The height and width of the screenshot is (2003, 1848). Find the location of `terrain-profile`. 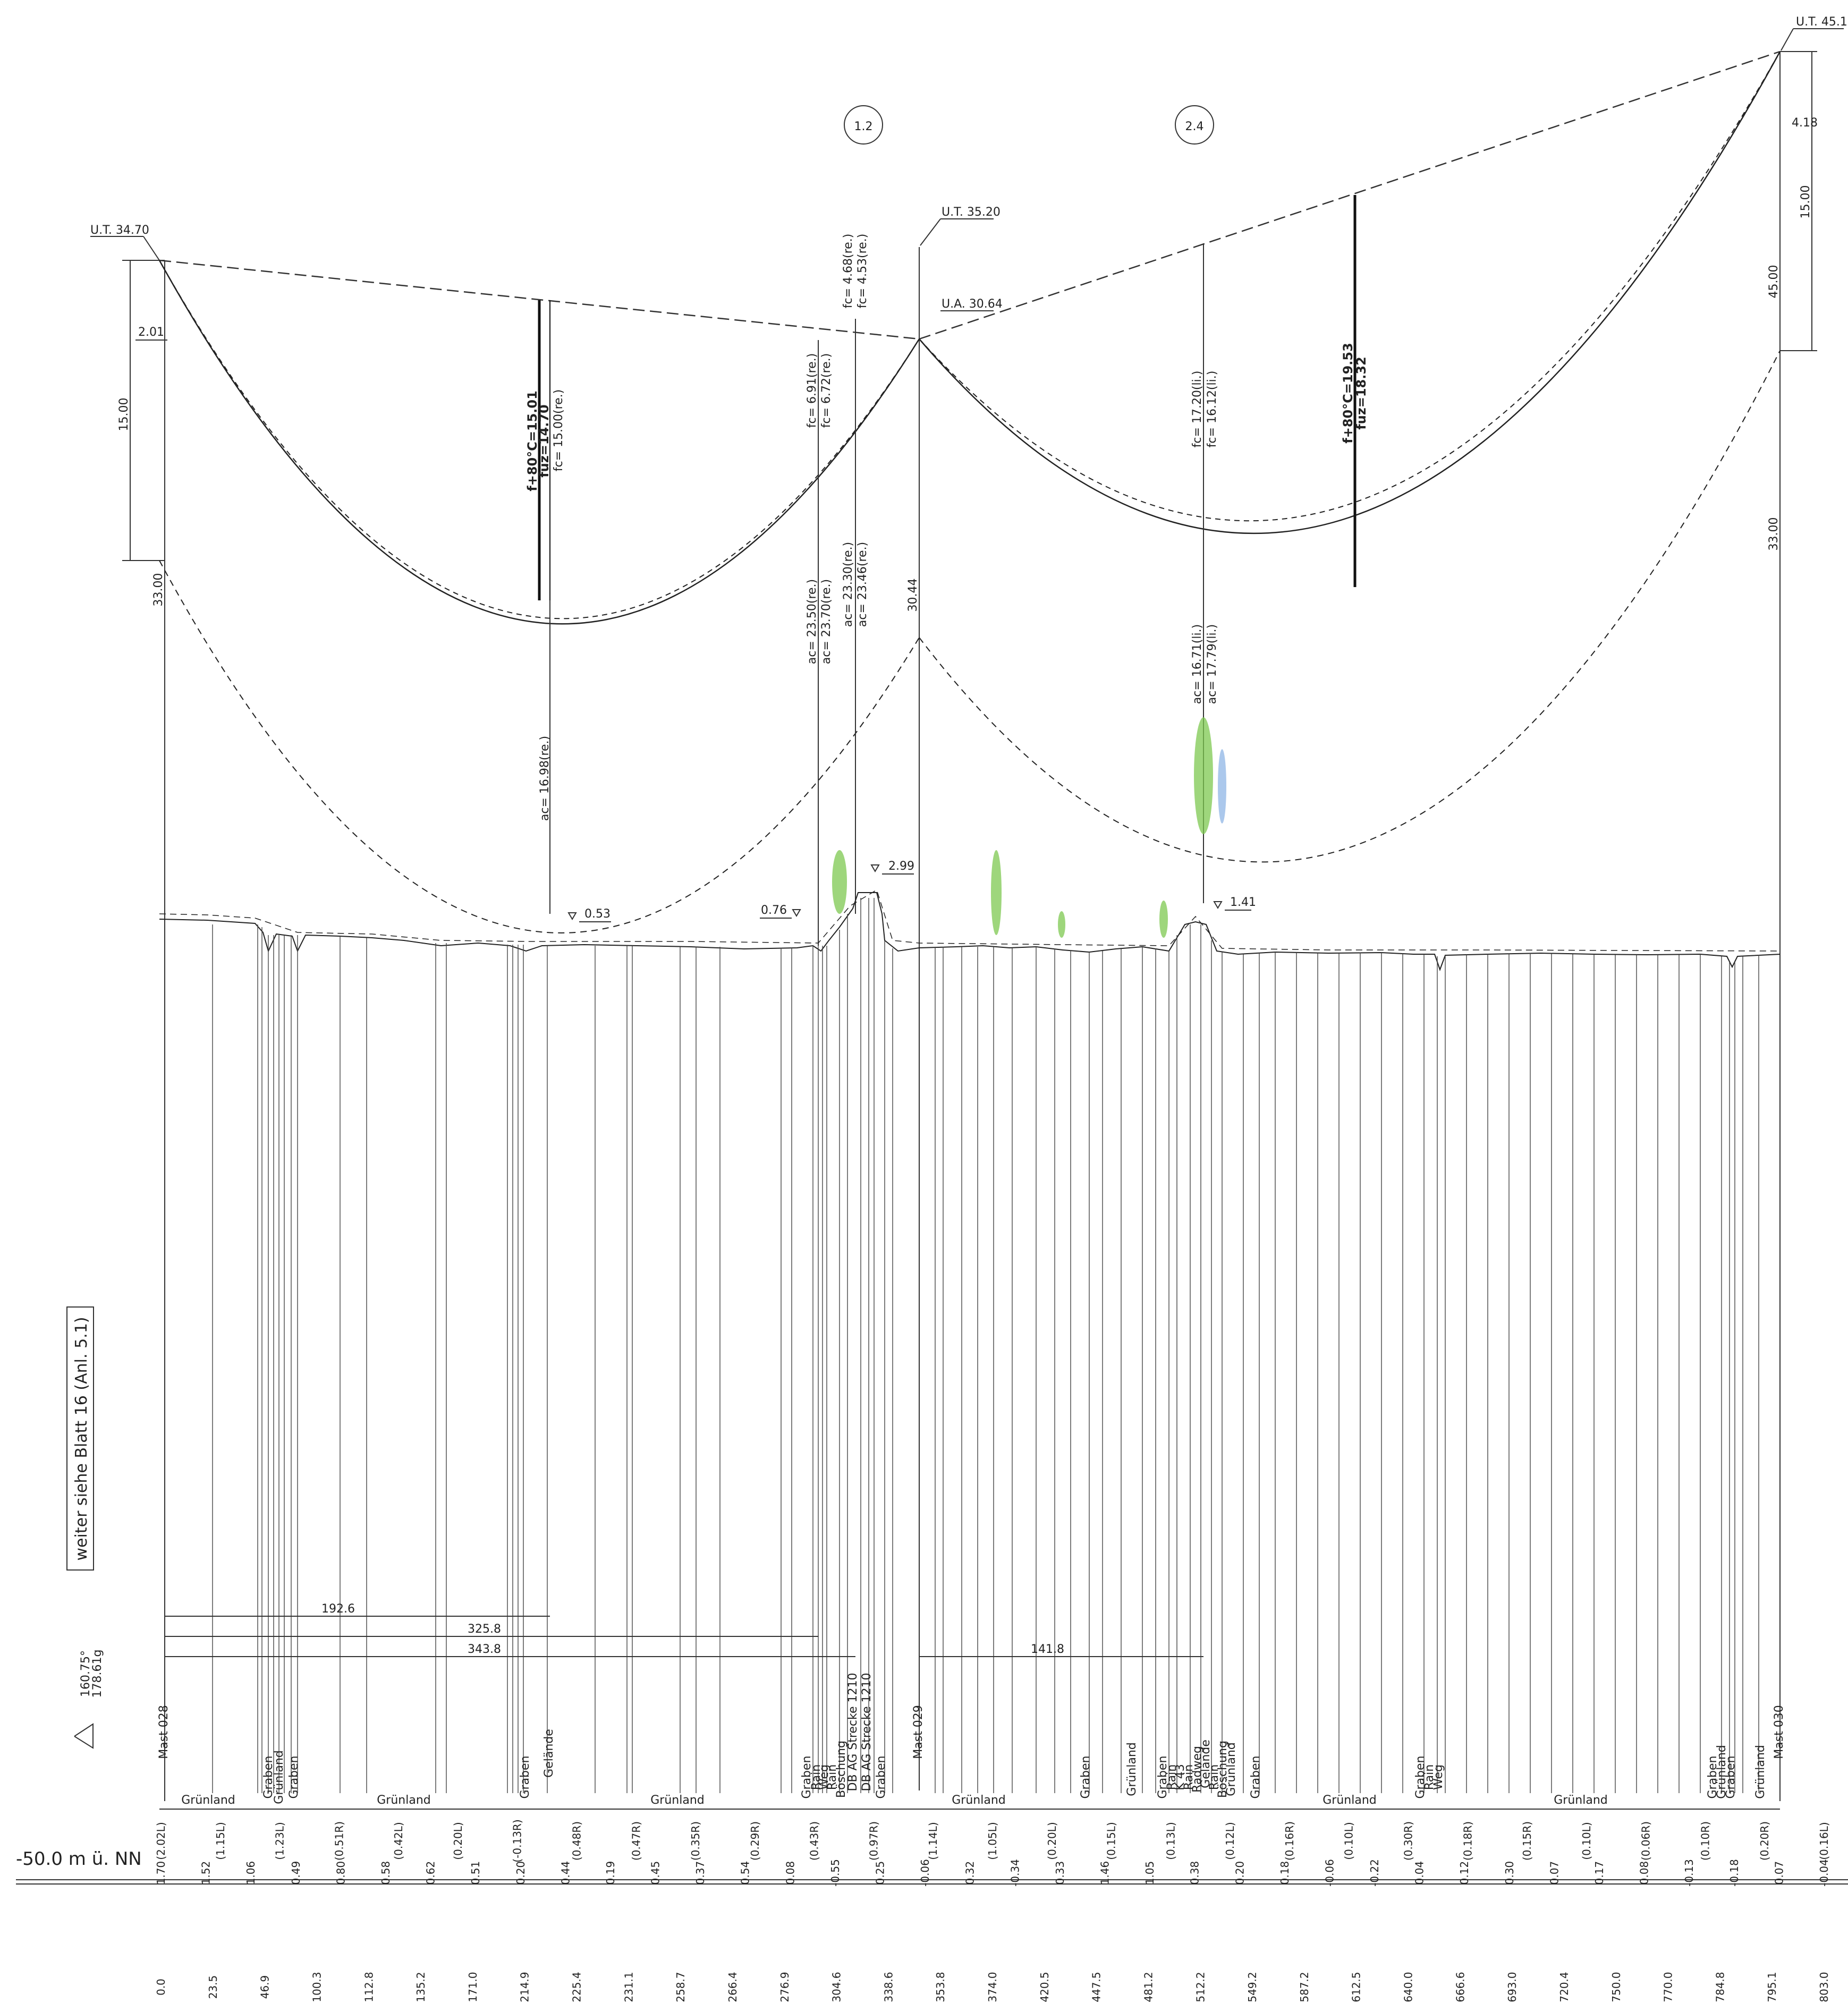

terrain-profile is located at coordinates (970, 930).